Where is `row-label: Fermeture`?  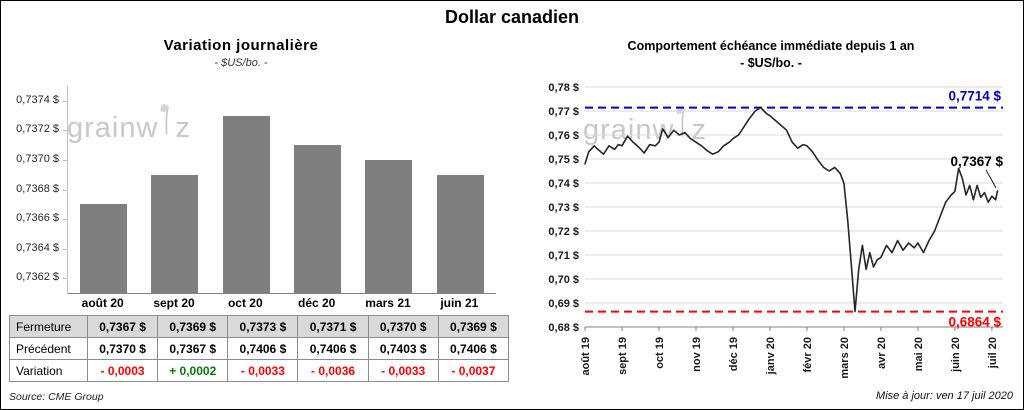
row-label: Fermeture is located at coordinates (48, 326).